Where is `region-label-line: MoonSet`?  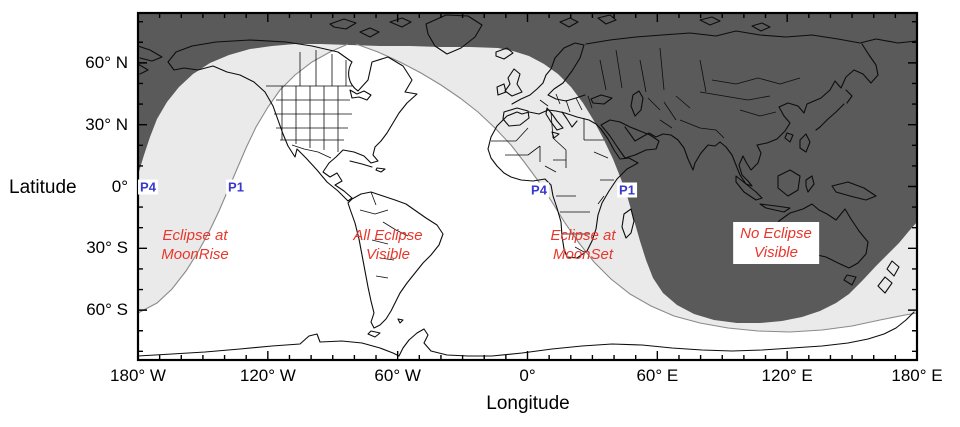
region-label-line: MoonSet is located at coordinates (583, 254).